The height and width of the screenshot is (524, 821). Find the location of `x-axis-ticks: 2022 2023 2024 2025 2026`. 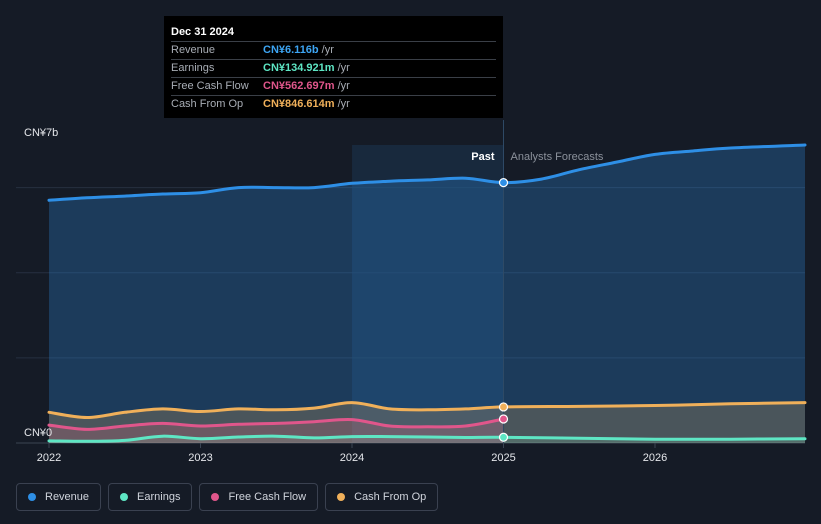

x-axis-ticks: 2022 2023 2024 2025 2026 is located at coordinates (352, 453).